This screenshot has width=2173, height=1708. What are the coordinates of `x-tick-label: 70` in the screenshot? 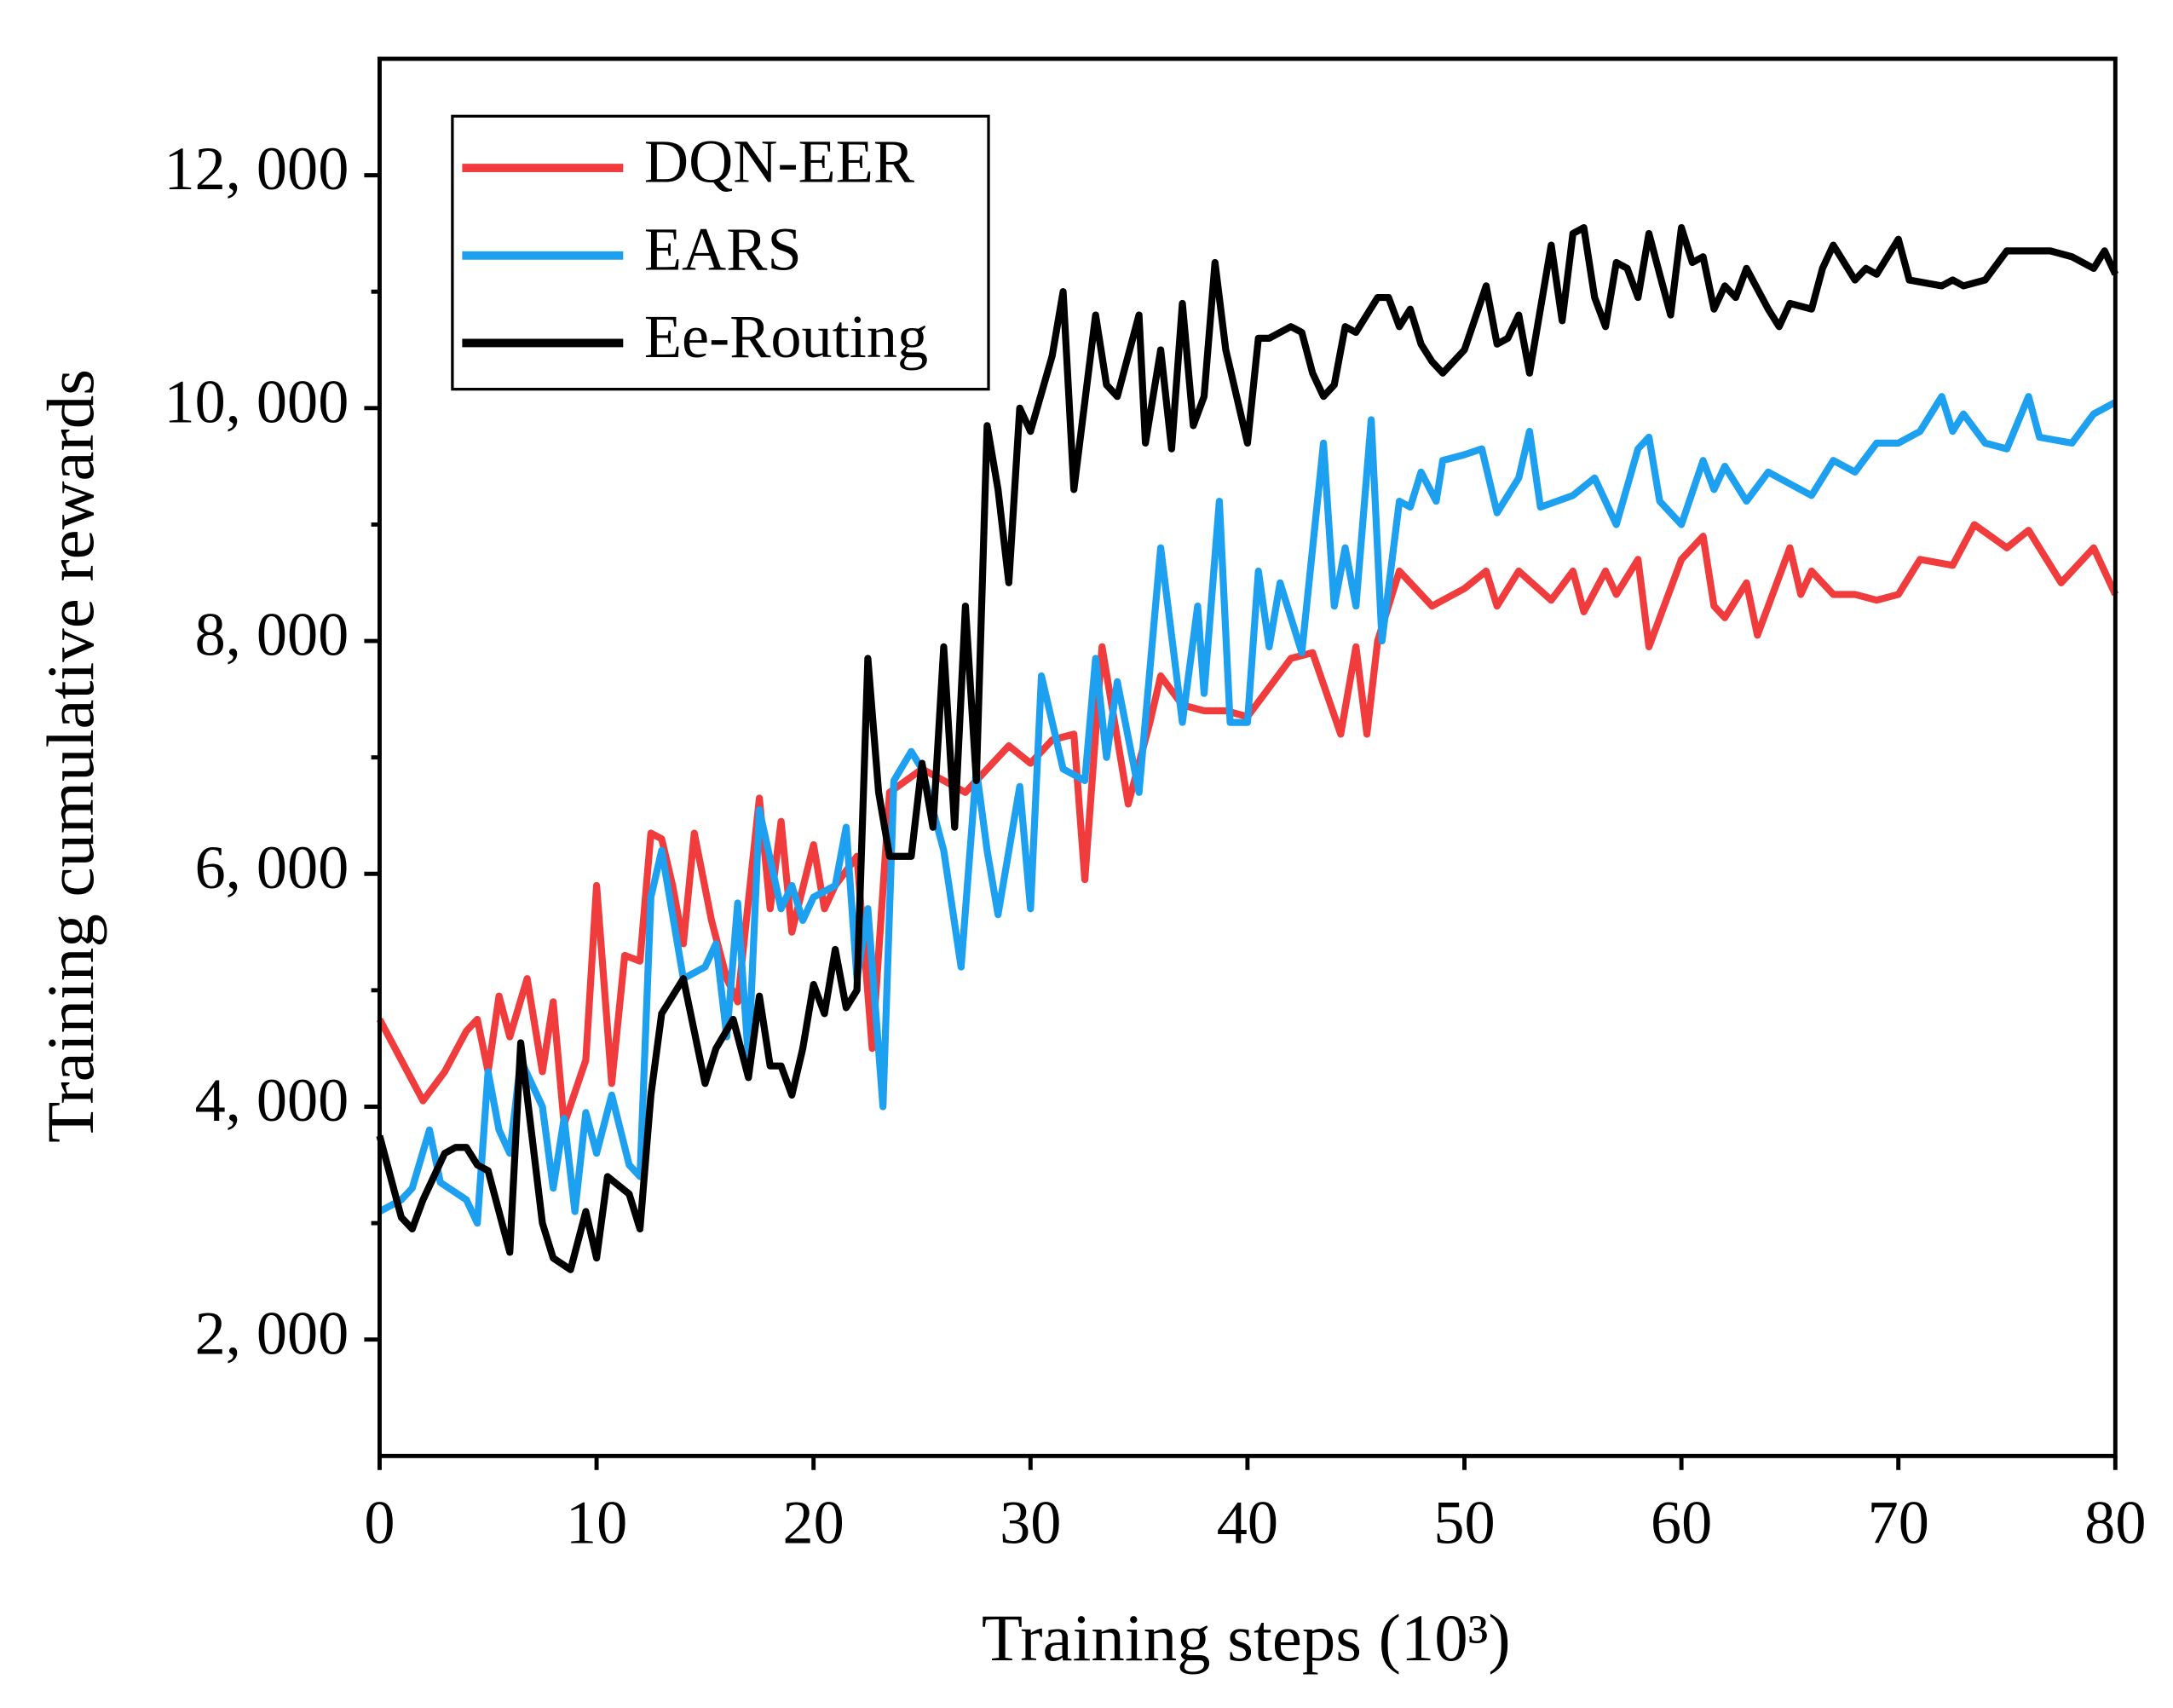 It's located at (1899, 1522).